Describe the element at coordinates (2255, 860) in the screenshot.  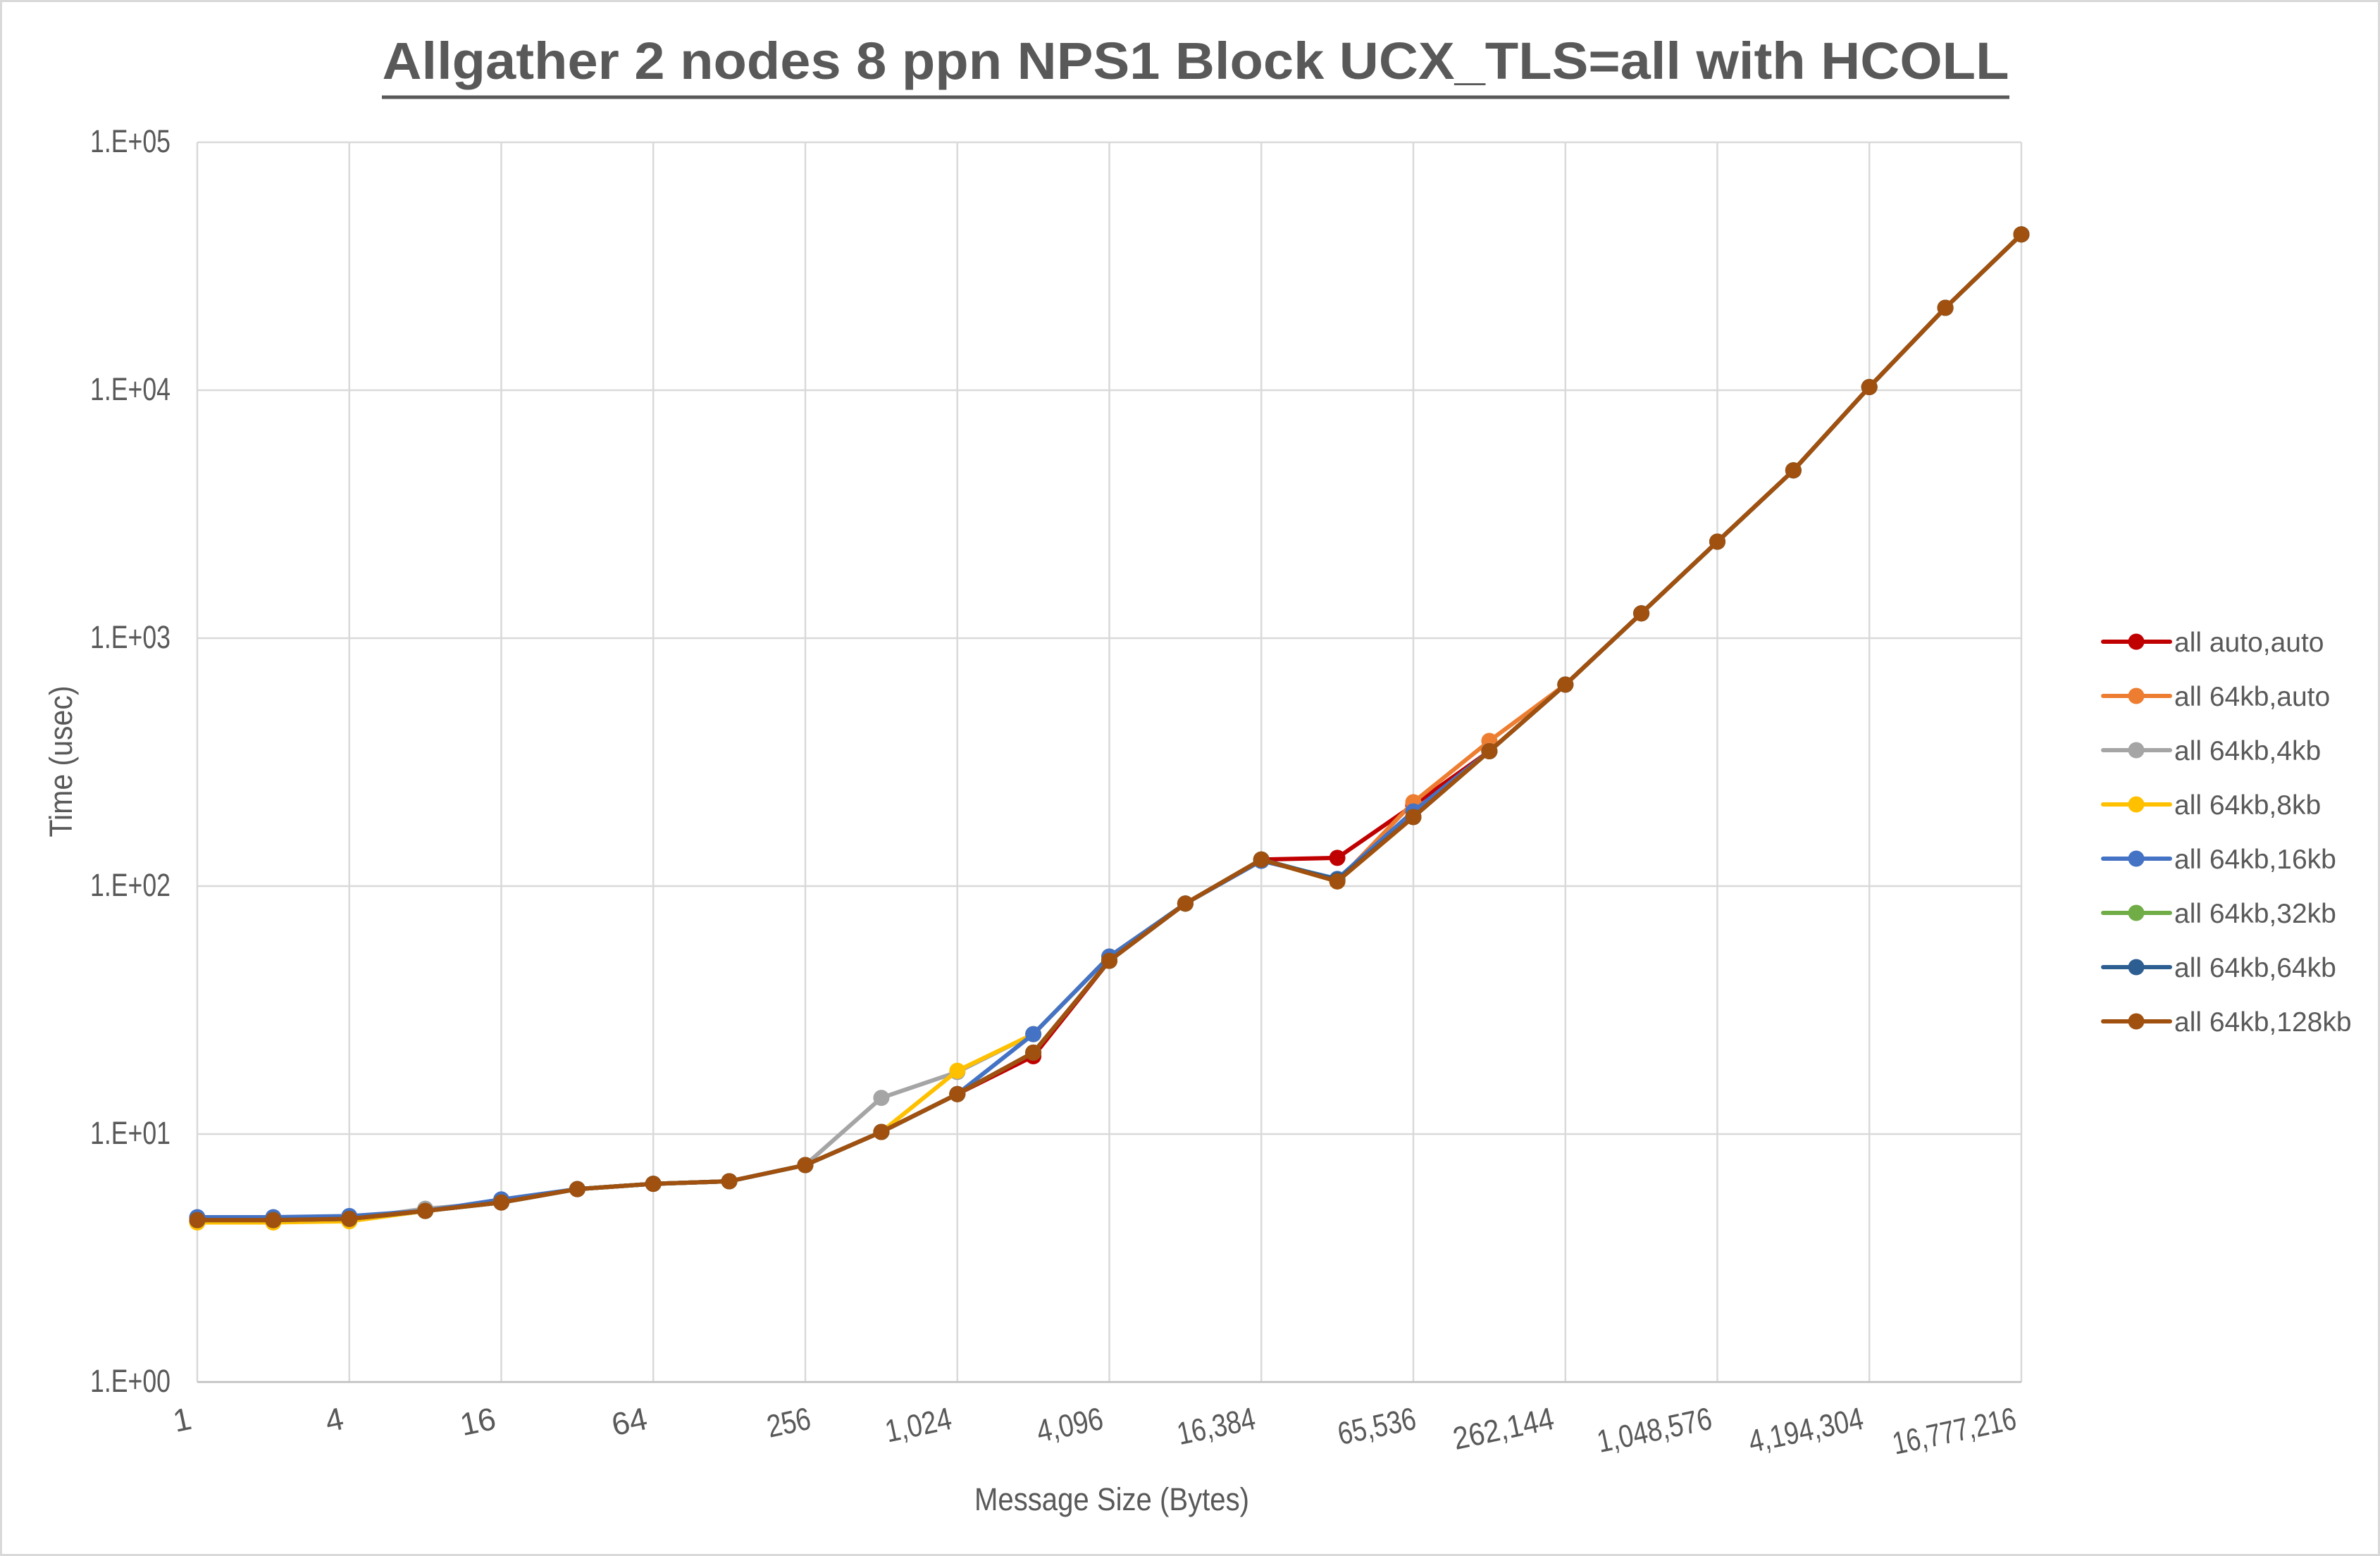
I see `svg-text: all 64kb,16kb` at that location.